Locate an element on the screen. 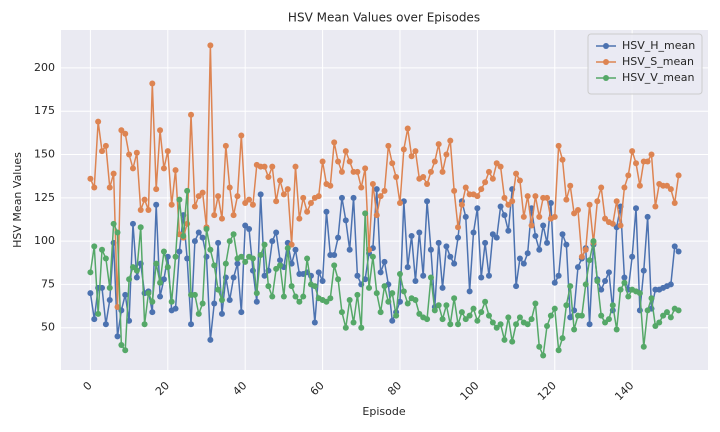 This screenshot has width=720, height=432. legend-box is located at coordinates (645, 64).